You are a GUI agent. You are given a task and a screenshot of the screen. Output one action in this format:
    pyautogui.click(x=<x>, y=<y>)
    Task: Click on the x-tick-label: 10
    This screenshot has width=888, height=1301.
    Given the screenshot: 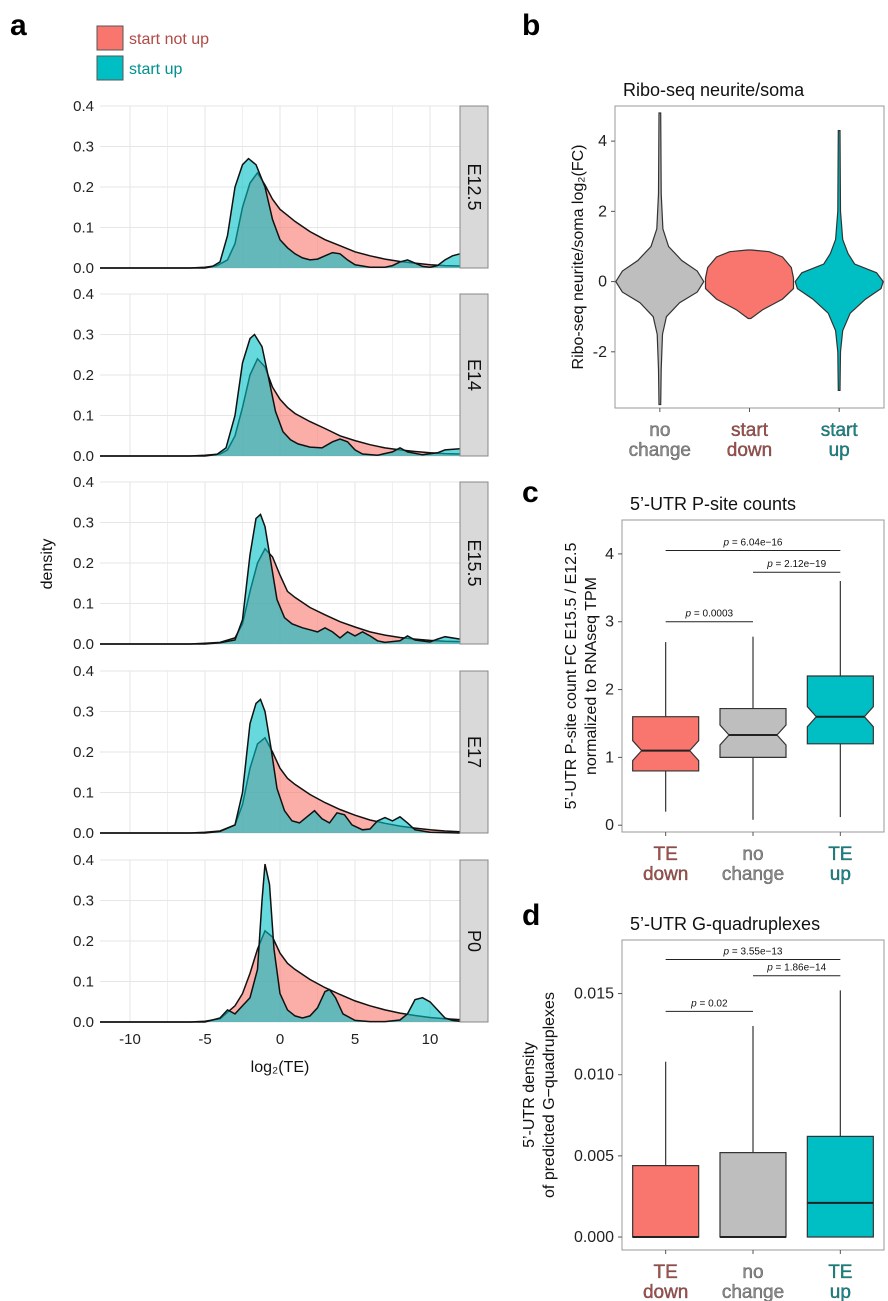 What is the action you would take?
    pyautogui.click(x=430, y=1039)
    